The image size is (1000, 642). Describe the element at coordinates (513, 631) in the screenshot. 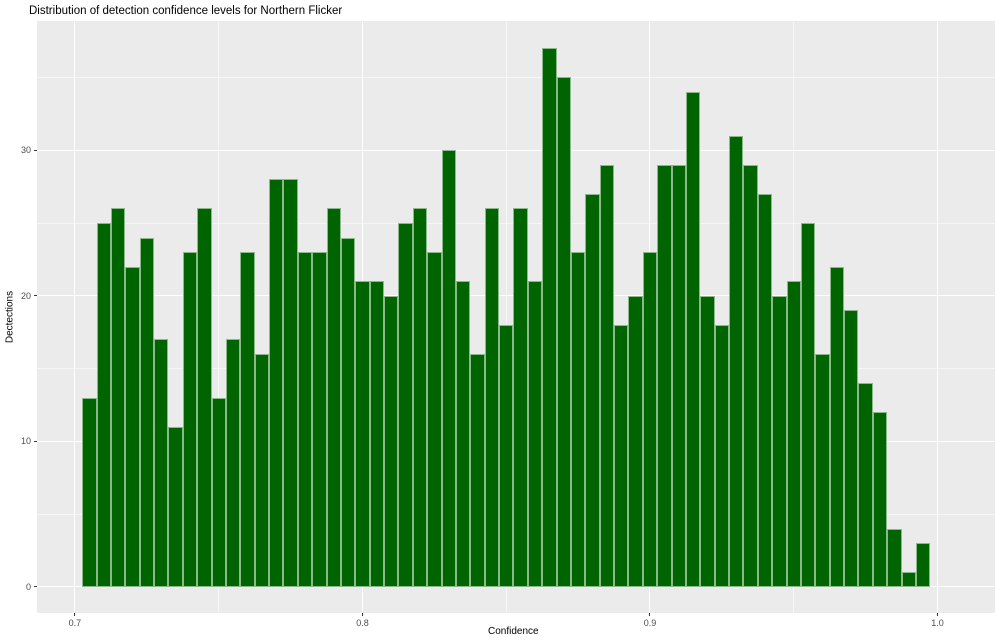

I see `x-axis-label: Confidence` at that location.